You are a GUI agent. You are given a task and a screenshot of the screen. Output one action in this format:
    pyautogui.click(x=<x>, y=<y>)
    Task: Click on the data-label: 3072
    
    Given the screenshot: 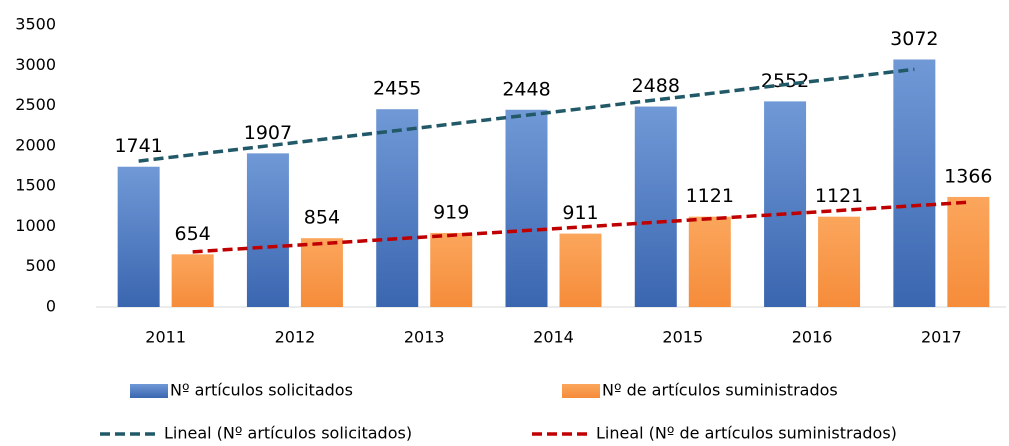 What is the action you would take?
    pyautogui.click(x=914, y=39)
    